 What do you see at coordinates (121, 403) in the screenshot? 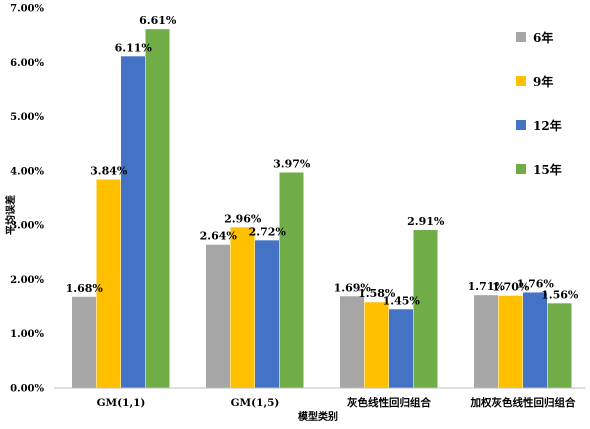
I see `x-category-label: GM(1,1)` at bounding box center [121, 403].